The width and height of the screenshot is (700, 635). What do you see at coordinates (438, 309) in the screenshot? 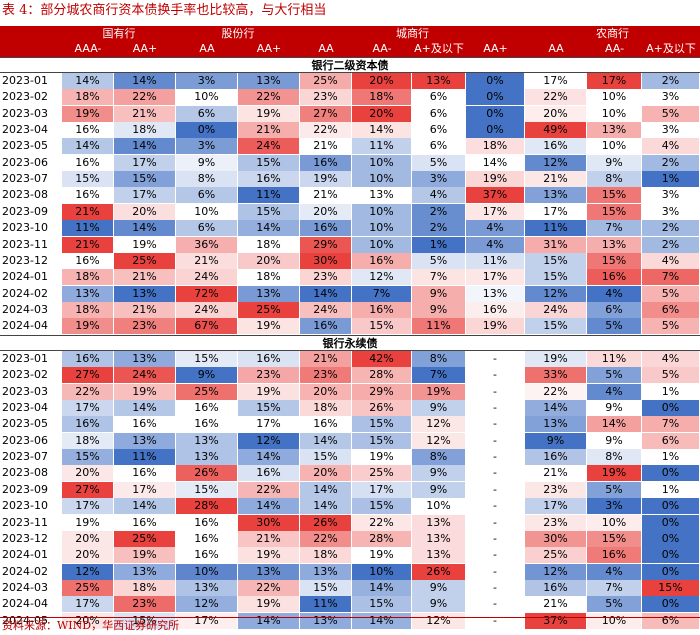
I see `table-cell: 9%` at bounding box center [438, 309].